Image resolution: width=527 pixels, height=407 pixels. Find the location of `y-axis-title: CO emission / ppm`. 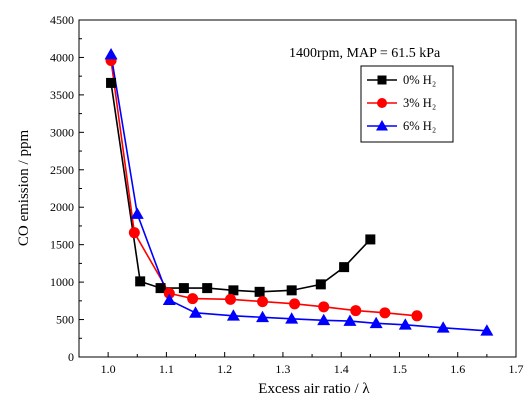

y-axis-title: CO emission / ppm is located at coordinates (24, 188).